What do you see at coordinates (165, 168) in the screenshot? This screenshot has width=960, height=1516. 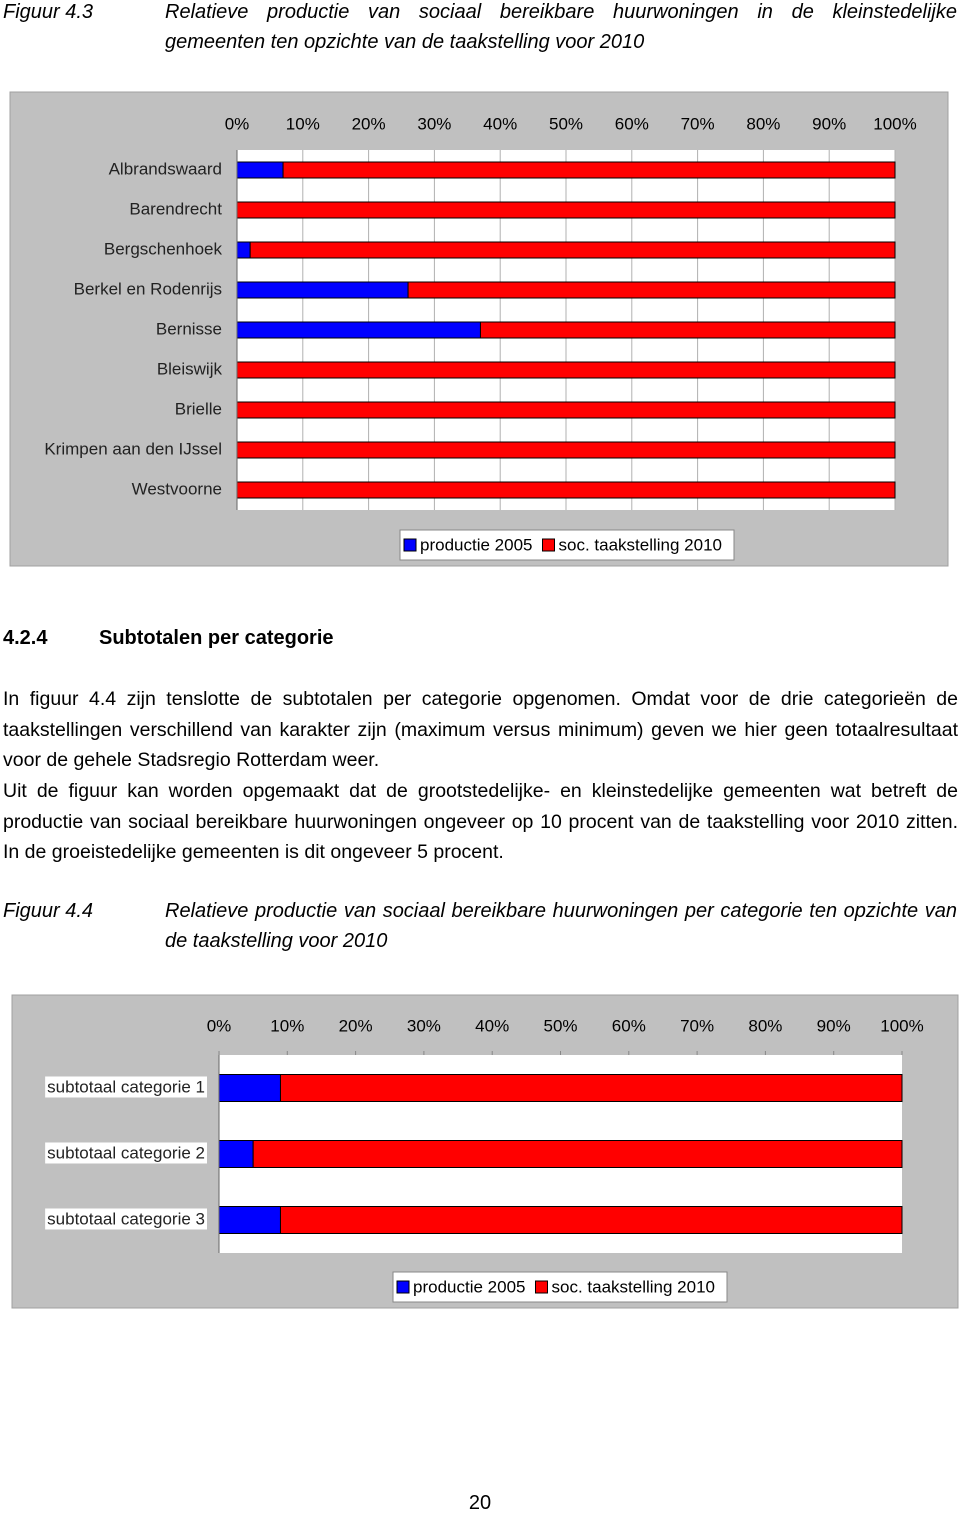 I see `y-tick-label: Albrandswaard` at bounding box center [165, 168].